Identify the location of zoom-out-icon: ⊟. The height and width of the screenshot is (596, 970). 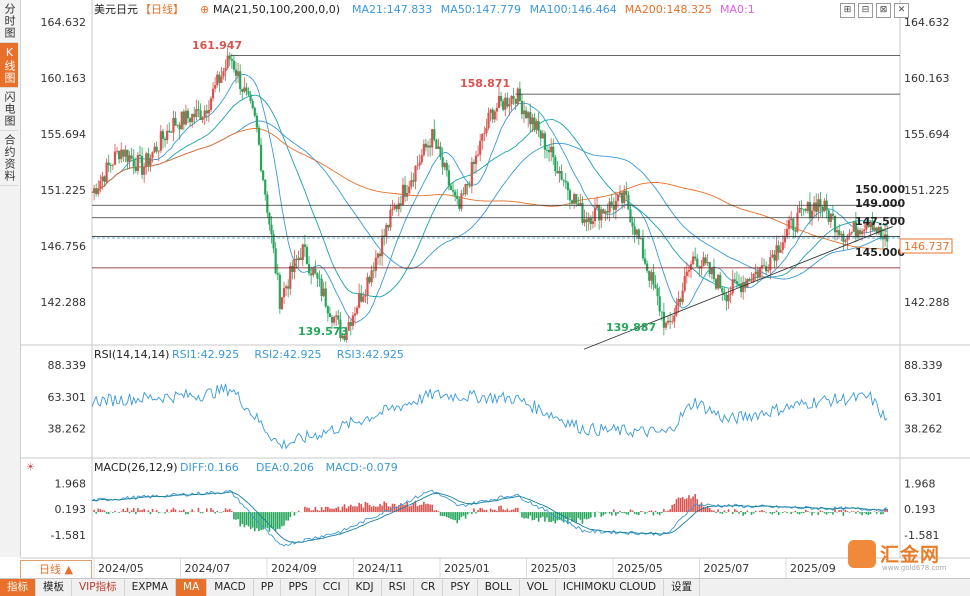
(865, 10).